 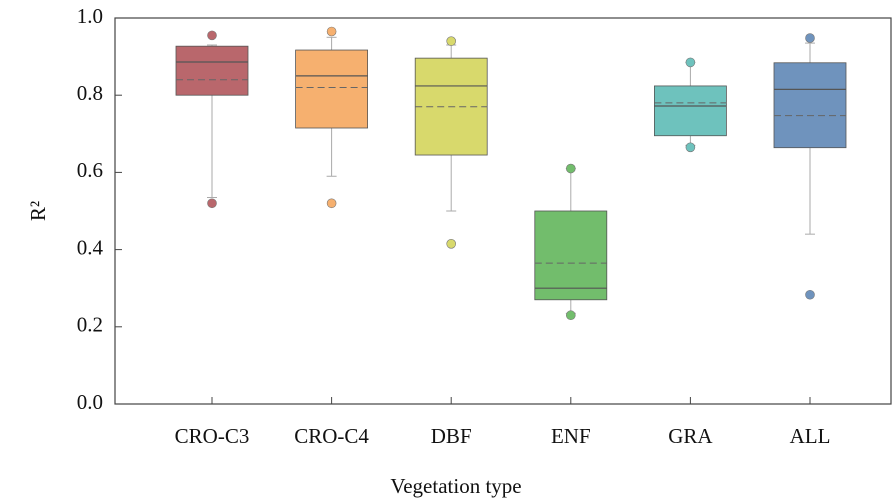 What do you see at coordinates (90, 93) in the screenshot?
I see `y-tick-label: 0.8` at bounding box center [90, 93].